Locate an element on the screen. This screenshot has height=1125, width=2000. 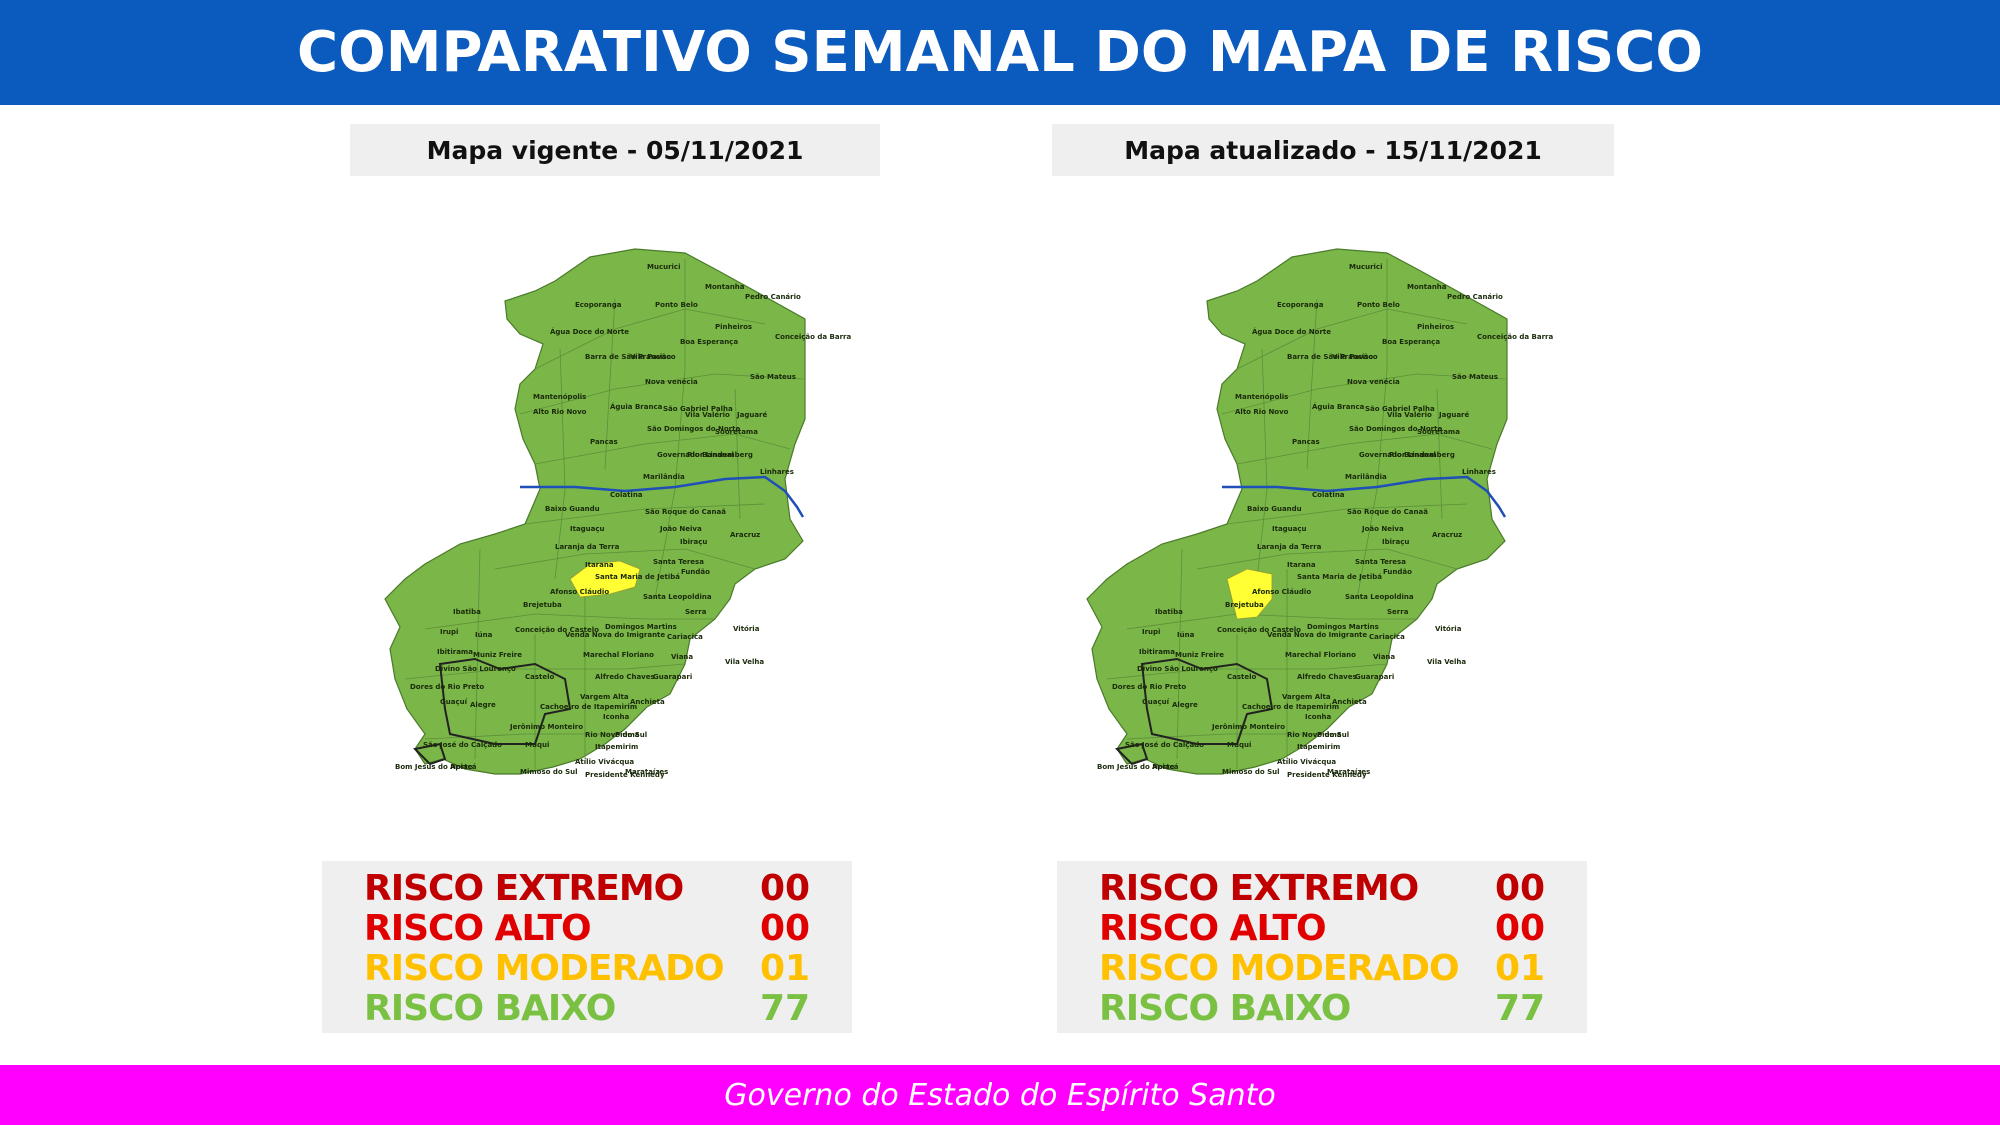
municipality-label: Dores do Rio Preto is located at coordinates (447, 687).